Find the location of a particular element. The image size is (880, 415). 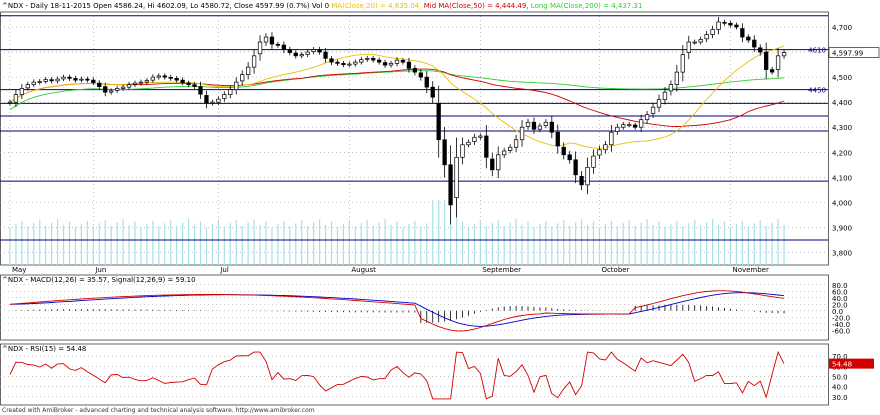

rsi-last-box is located at coordinates (851, 363).